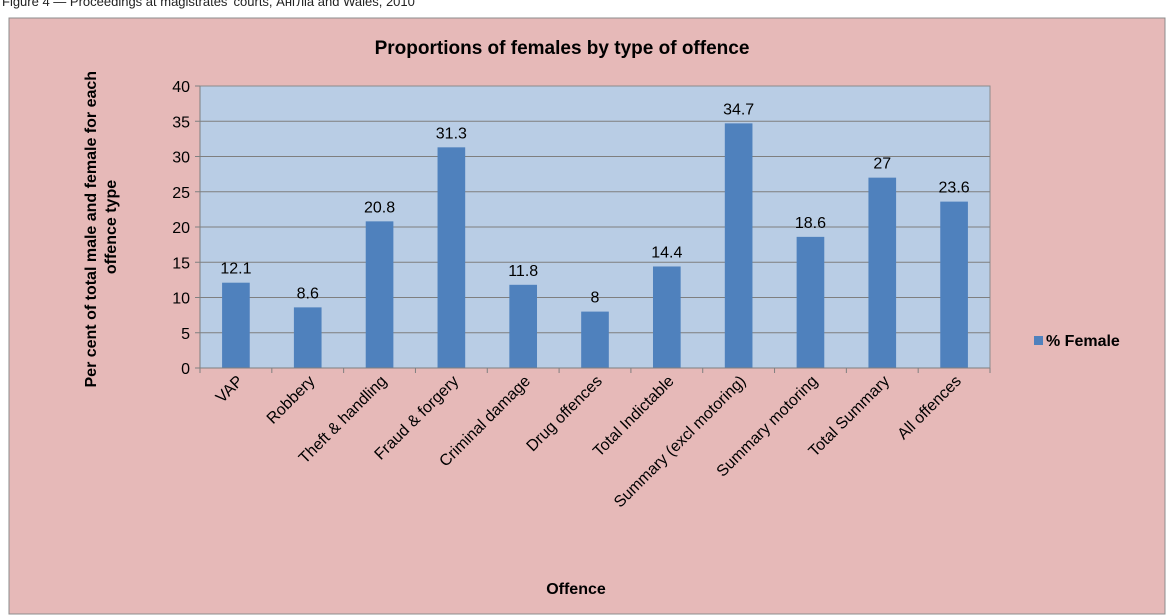 Image resolution: width=1170 pixels, height=615 pixels. Describe the element at coordinates (181, 228) in the screenshot. I see `y-tick-label: 20` at that location.